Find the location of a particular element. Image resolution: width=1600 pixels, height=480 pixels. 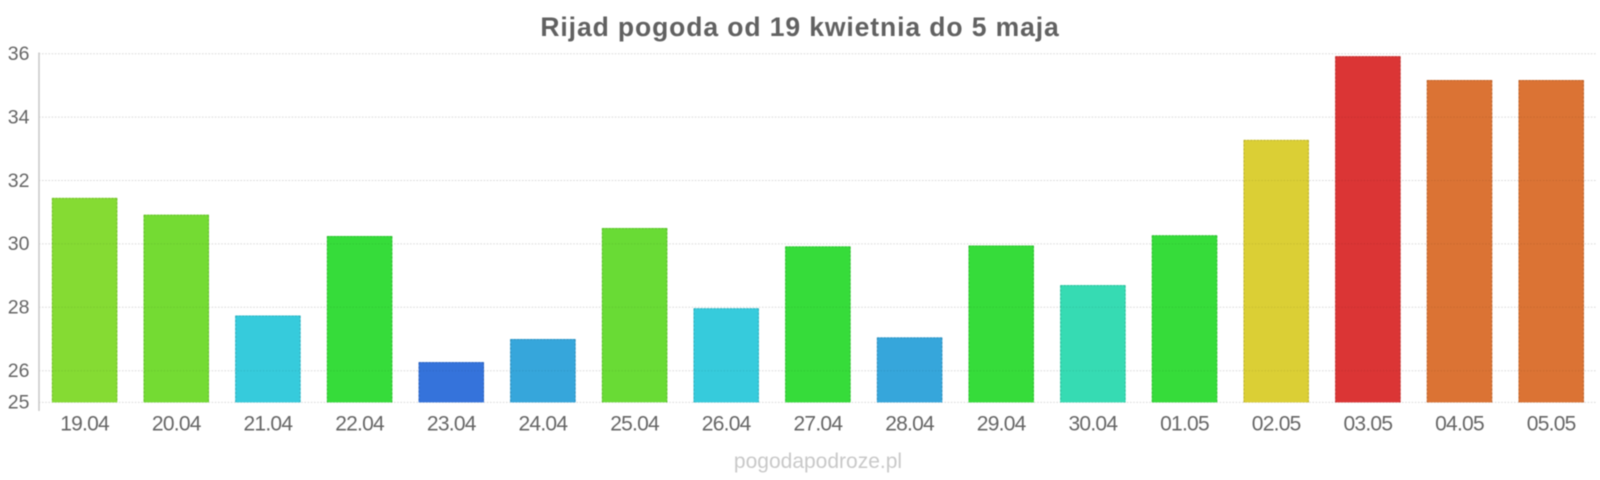

svg-text: 20.04 is located at coordinates (177, 424).